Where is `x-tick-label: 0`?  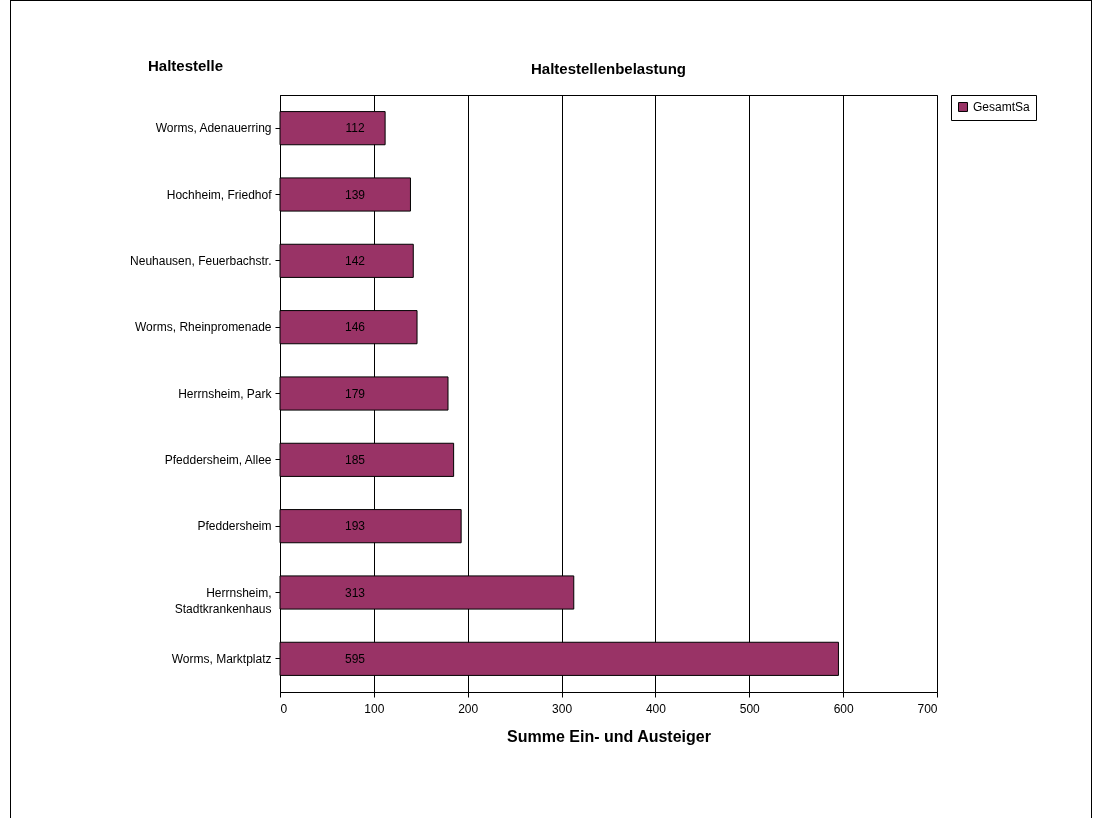
x-tick-label: 0 is located at coordinates (284, 708).